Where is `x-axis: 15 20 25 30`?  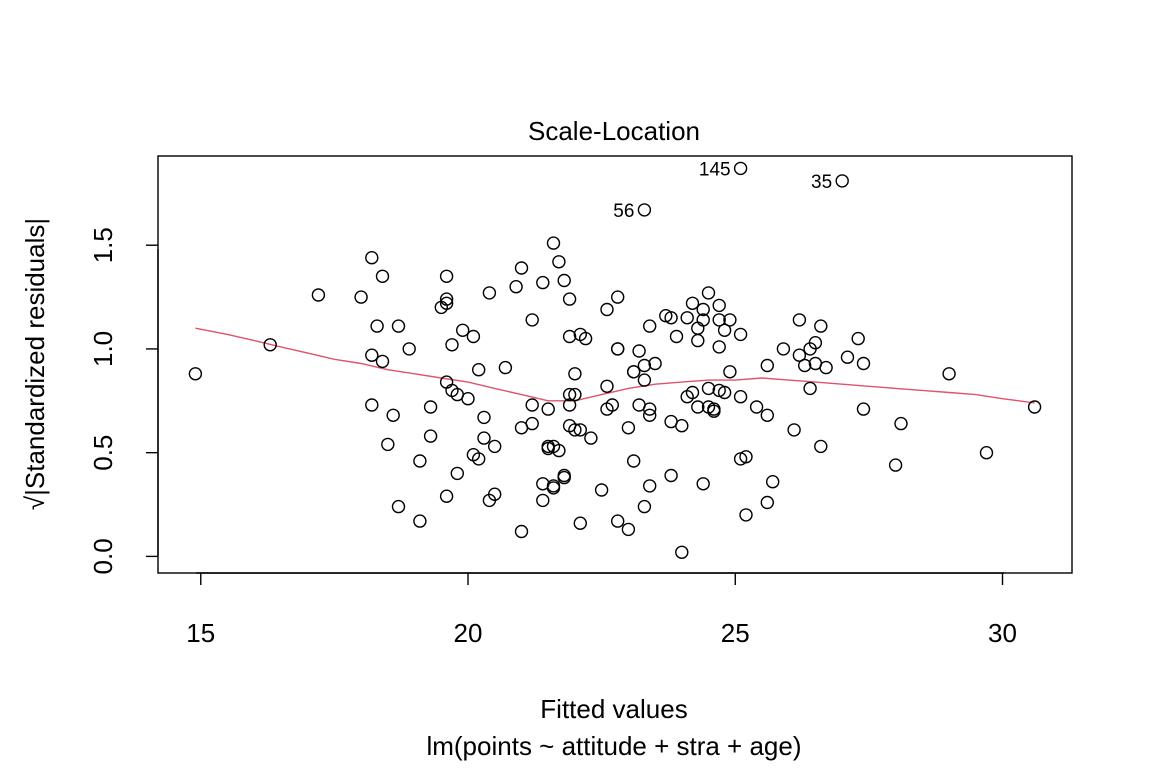 x-axis: 15 20 25 30 is located at coordinates (601, 610).